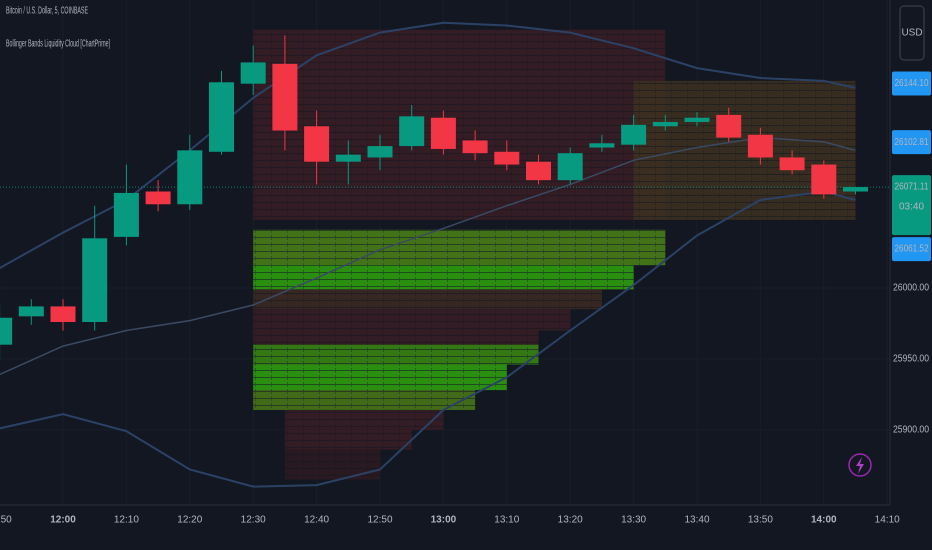 The height and width of the screenshot is (550, 932). Describe the element at coordinates (6, 520) in the screenshot. I see `x-tick-label: 11:50` at that location.